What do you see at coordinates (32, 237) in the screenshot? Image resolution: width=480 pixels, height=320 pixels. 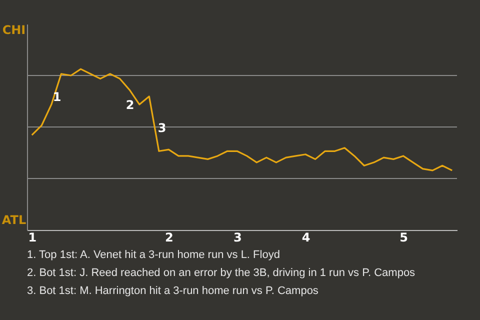 I see `x-tick-label: 1` at bounding box center [32, 237].